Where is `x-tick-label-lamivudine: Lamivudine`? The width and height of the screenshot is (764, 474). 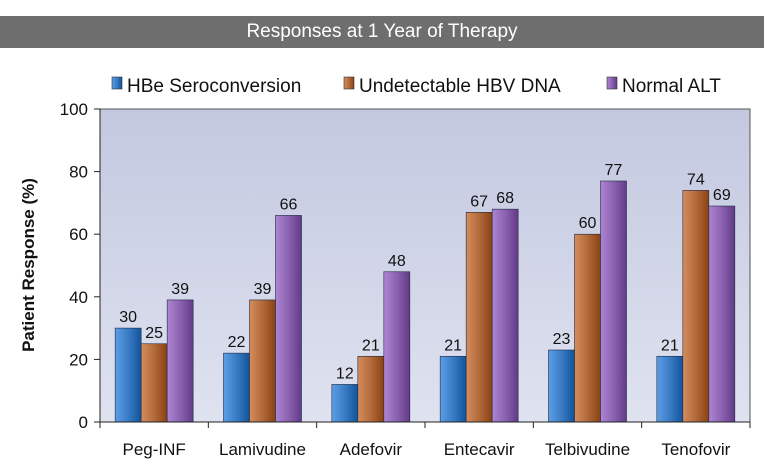
x-tick-label-lamivudine: Lamivudine is located at coordinates (262, 449).